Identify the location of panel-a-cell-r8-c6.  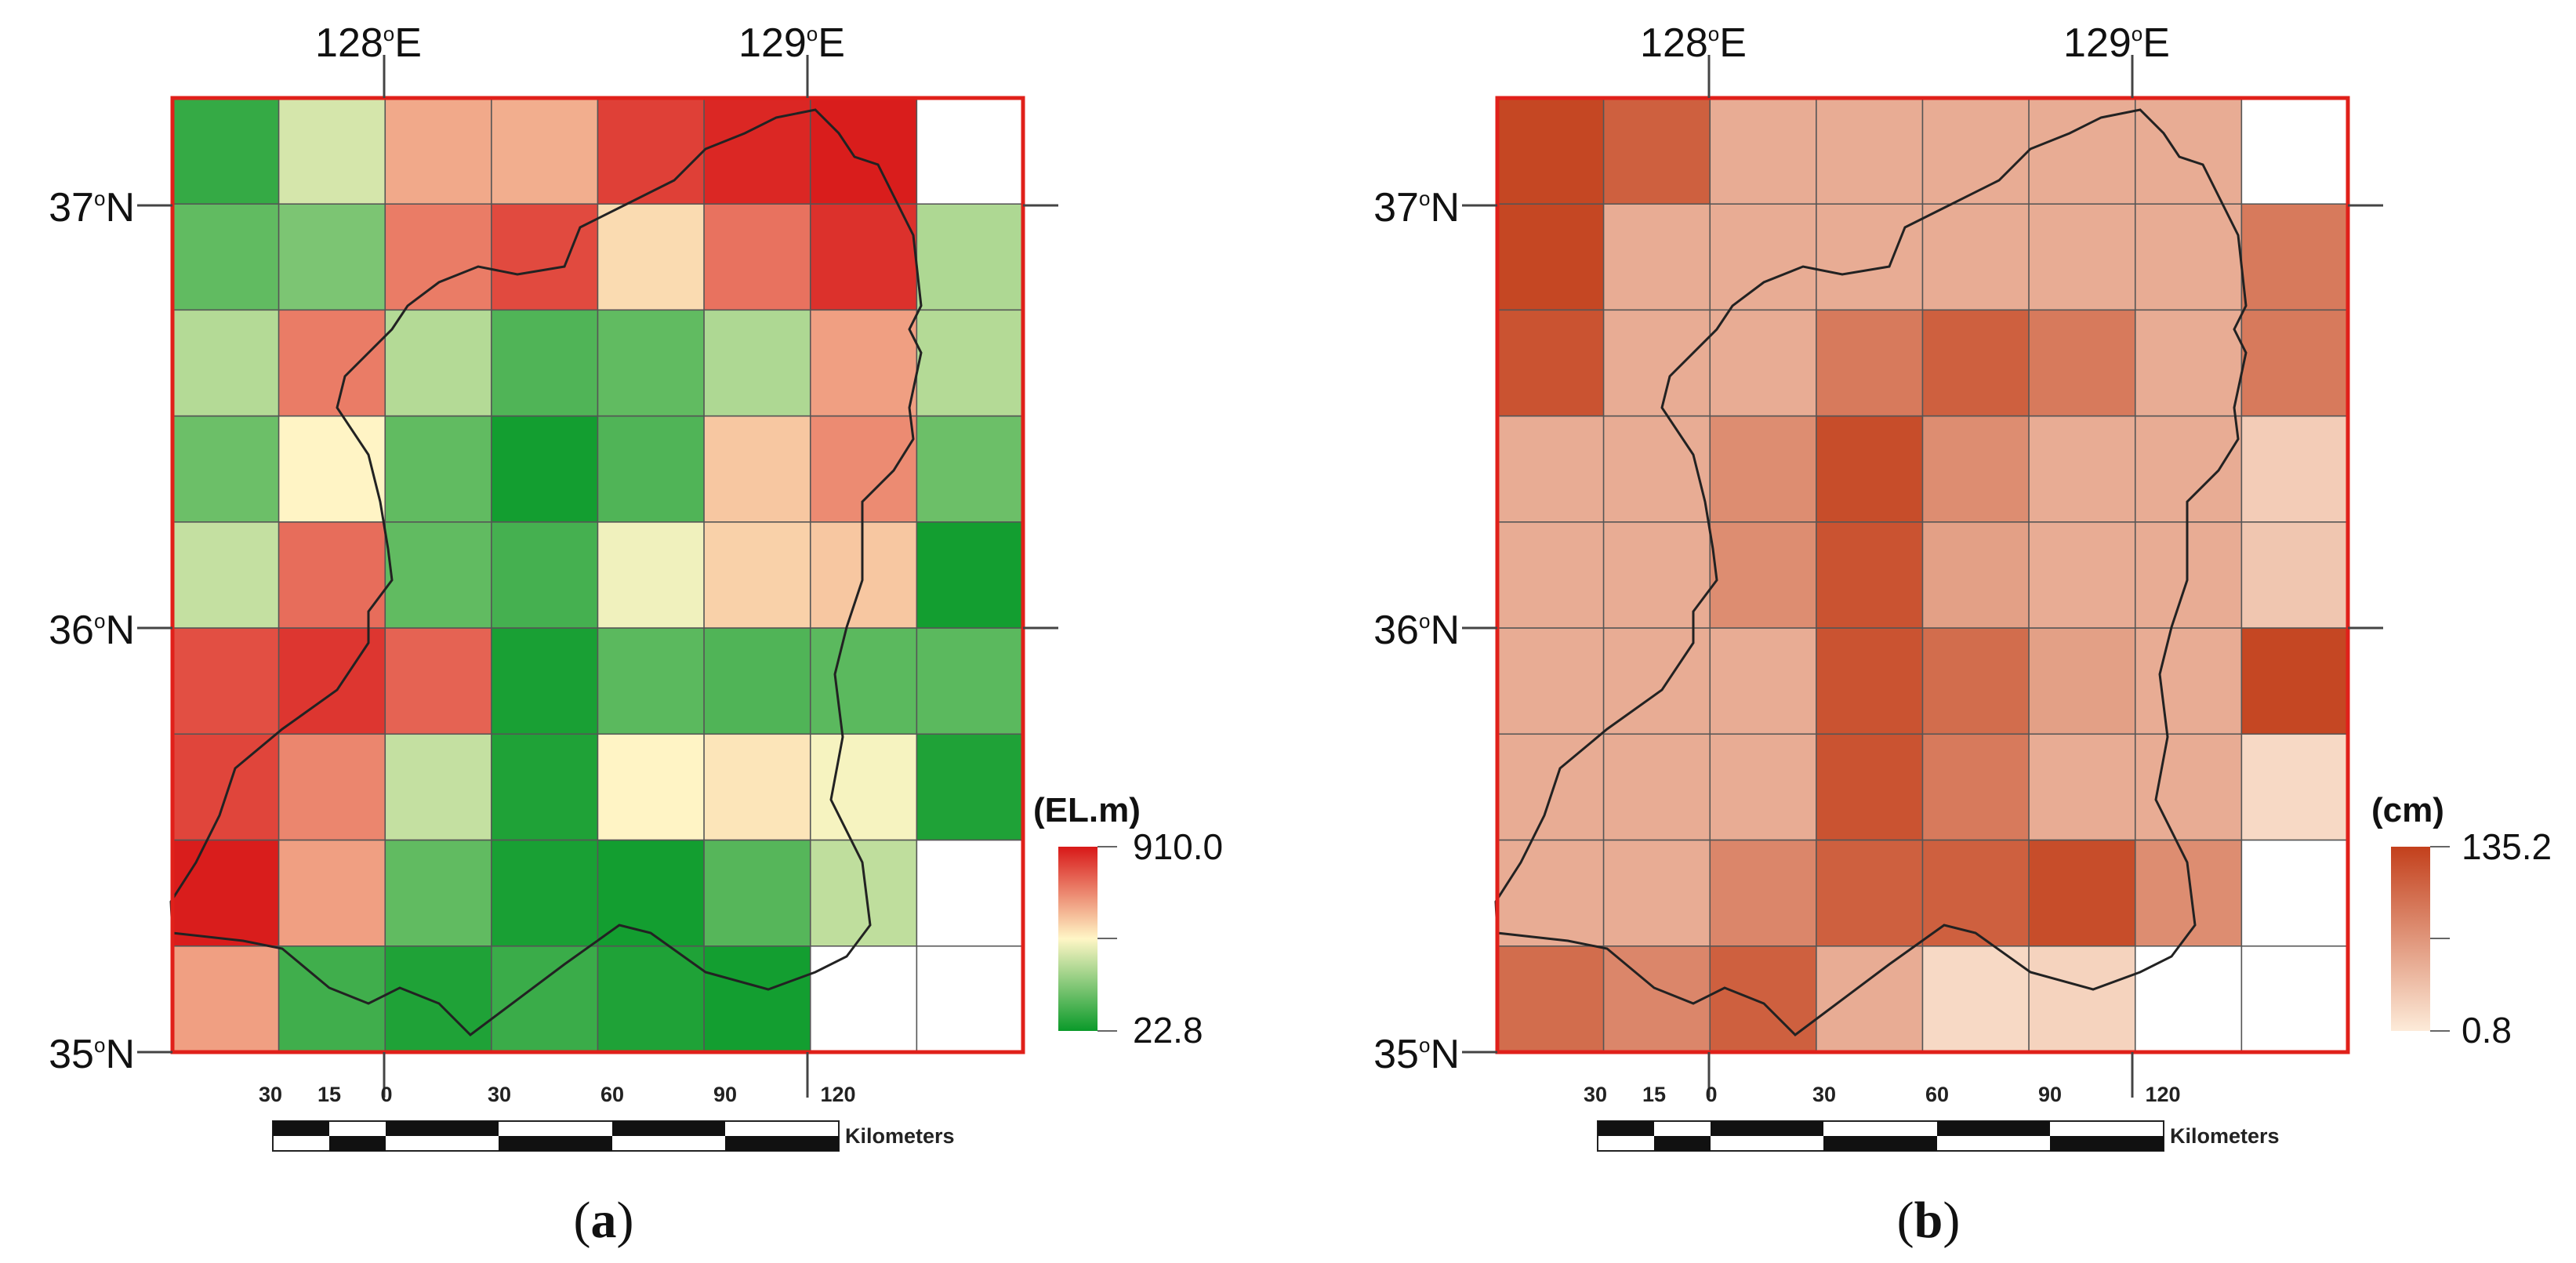
(864, 999).